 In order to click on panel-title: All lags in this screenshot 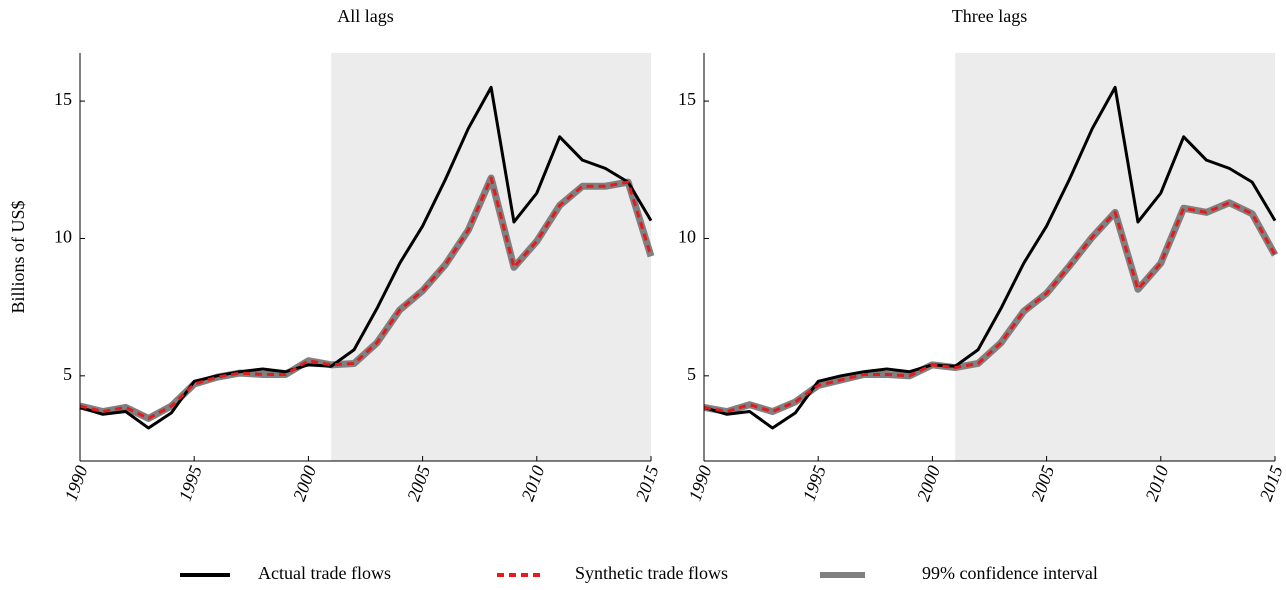, I will do `click(365, 16)`.